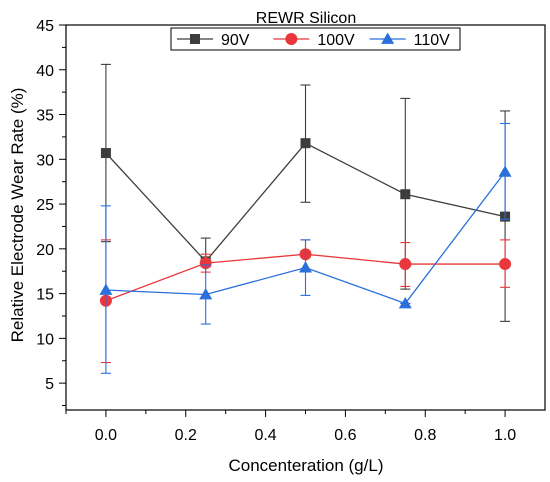  I want to click on y-tick-label: 20, so click(45, 250).